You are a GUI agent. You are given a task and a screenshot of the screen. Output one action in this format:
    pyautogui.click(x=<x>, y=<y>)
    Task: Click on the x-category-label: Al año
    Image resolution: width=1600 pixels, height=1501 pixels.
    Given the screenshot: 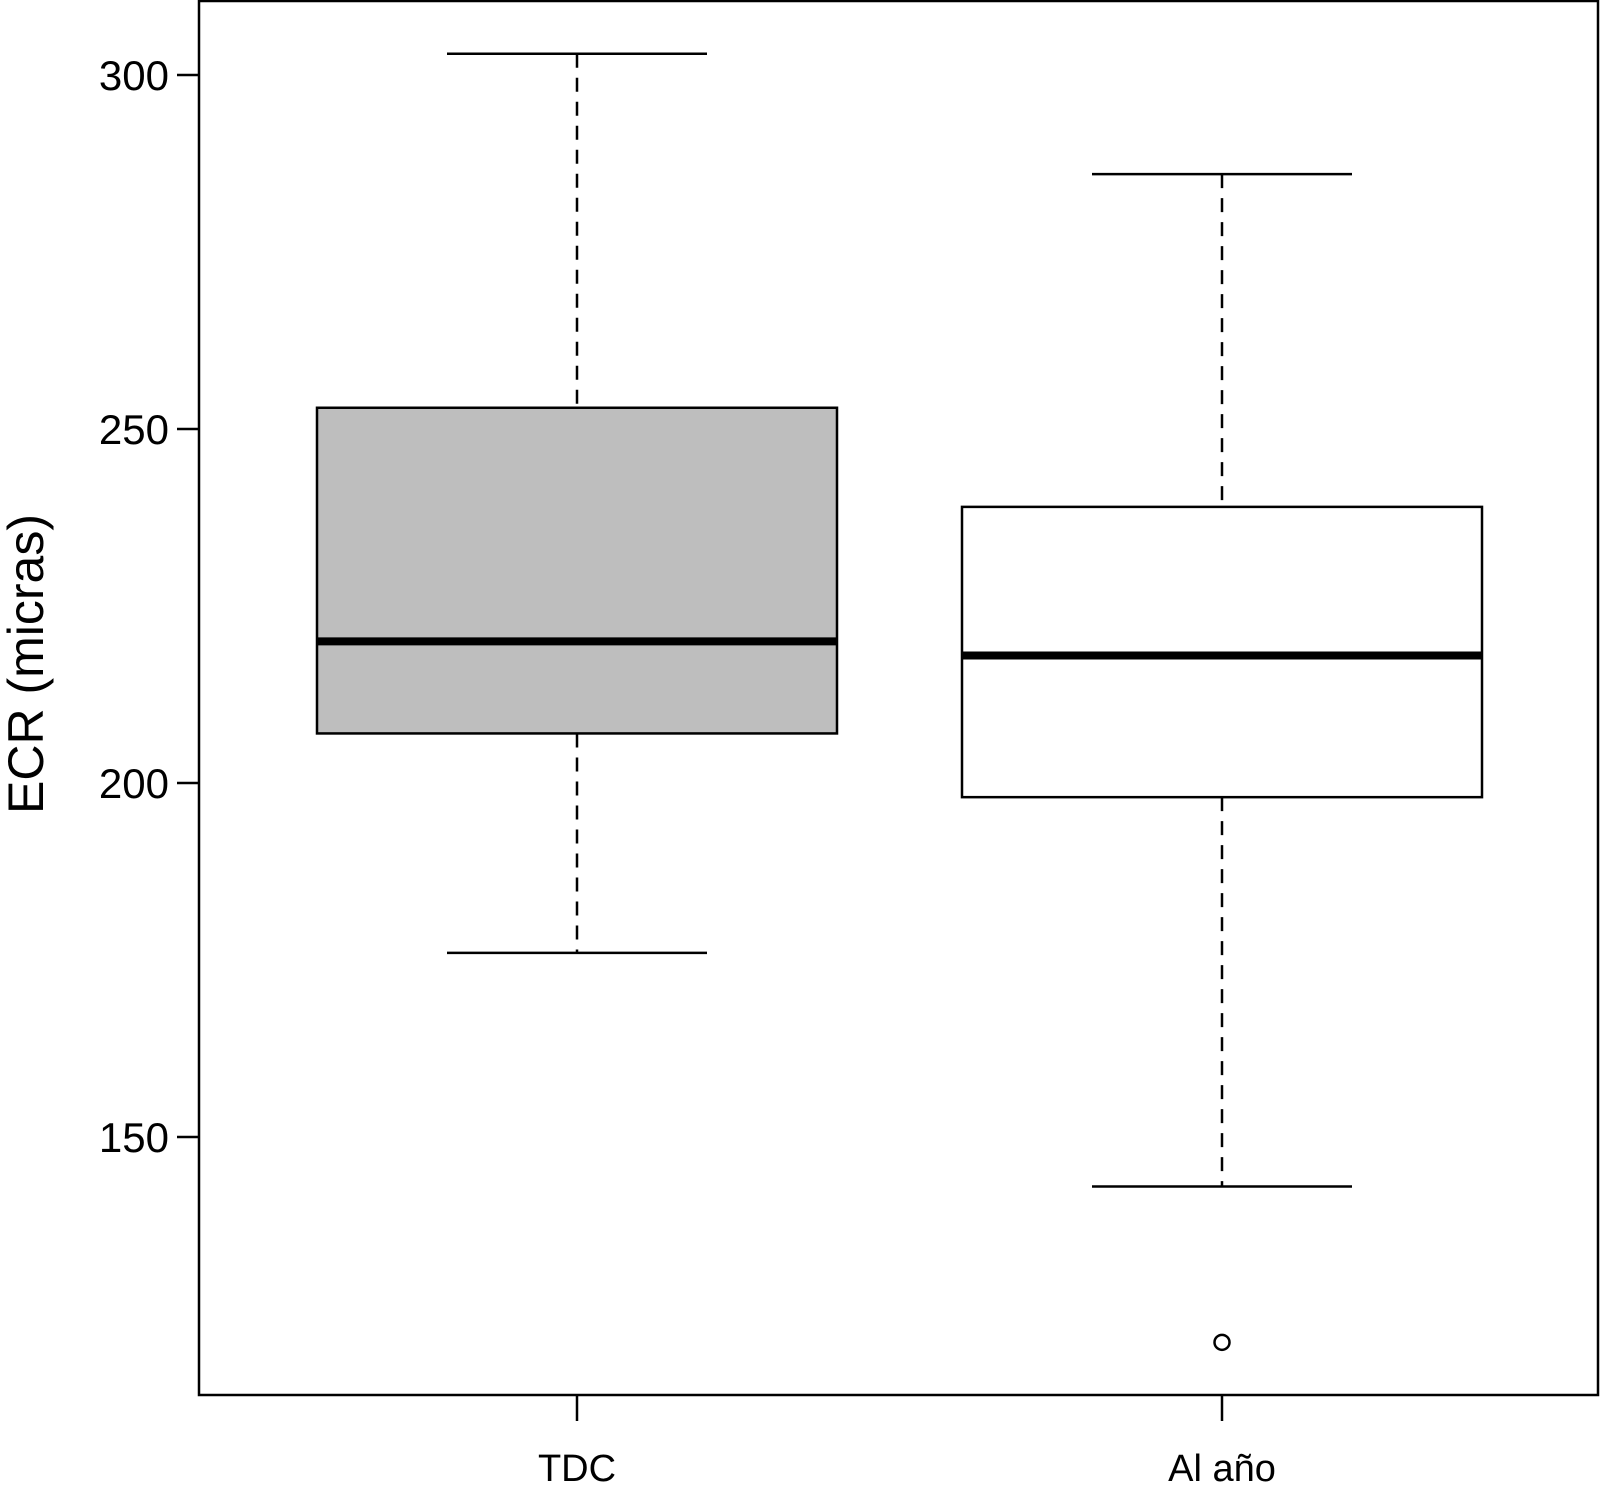 What is the action you would take?
    pyautogui.click(x=1222, y=1469)
    